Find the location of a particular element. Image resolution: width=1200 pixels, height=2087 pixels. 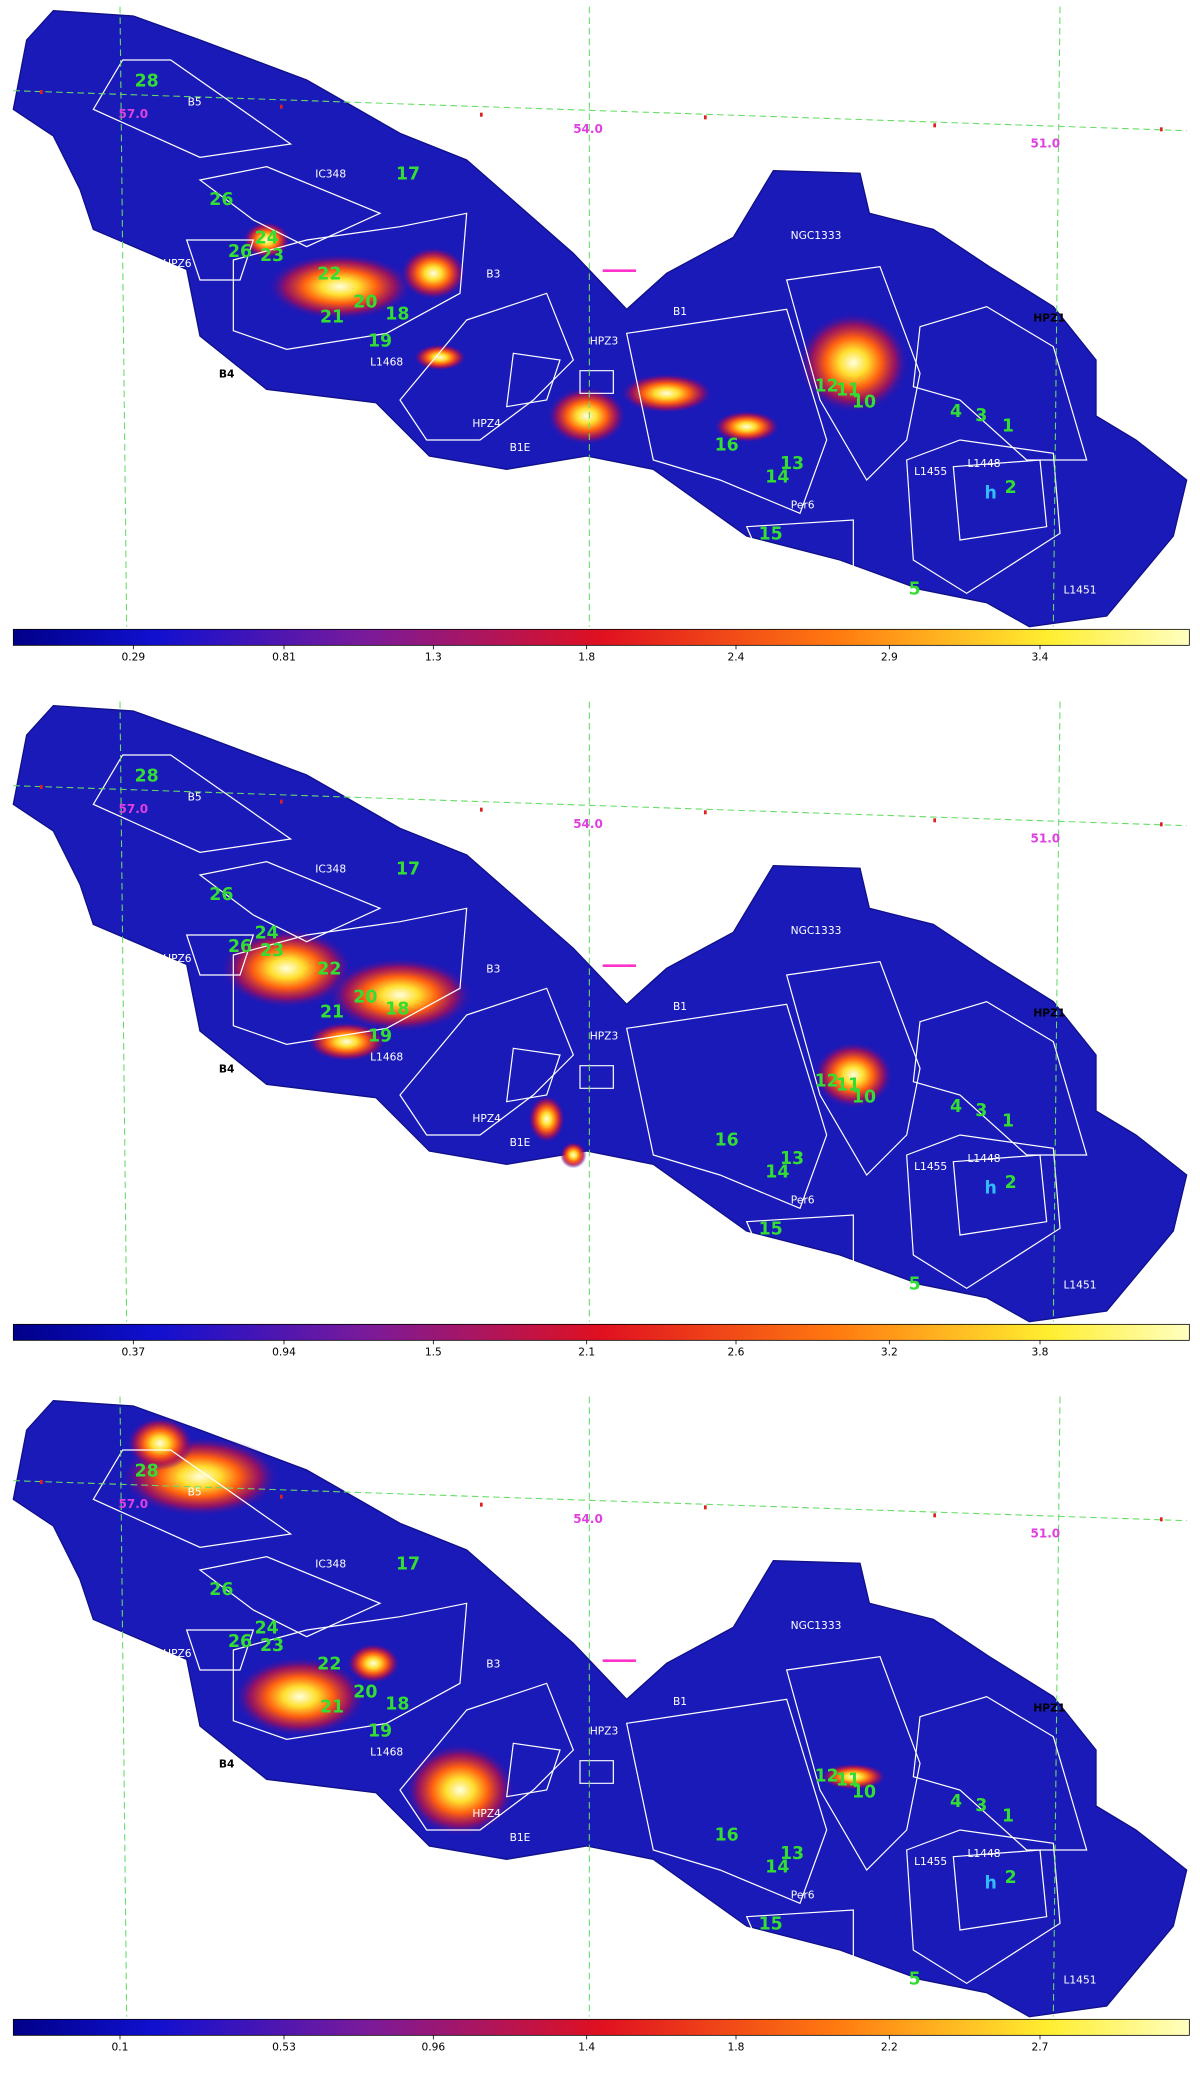

colorbar-tick-label: 2.2 is located at coordinates (889, 2046).